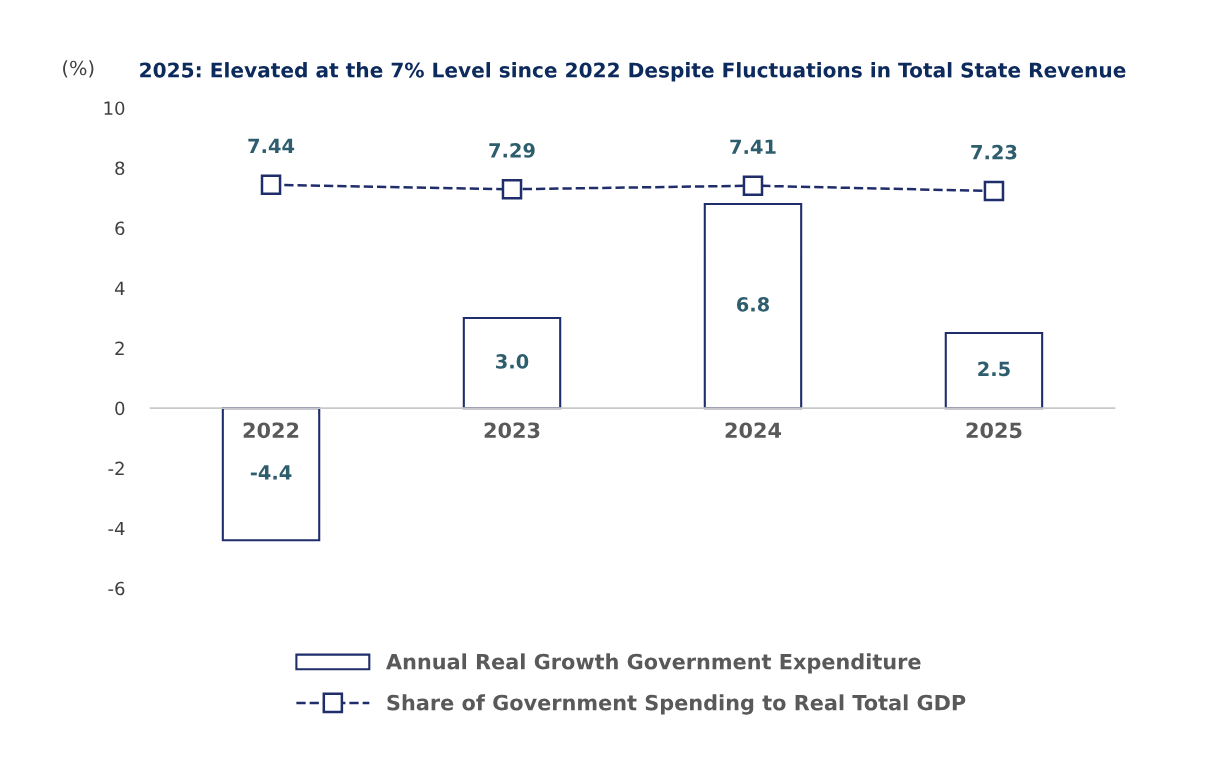  What do you see at coordinates (512, 361) in the screenshot?
I see `data-label: 3.0` at bounding box center [512, 361].